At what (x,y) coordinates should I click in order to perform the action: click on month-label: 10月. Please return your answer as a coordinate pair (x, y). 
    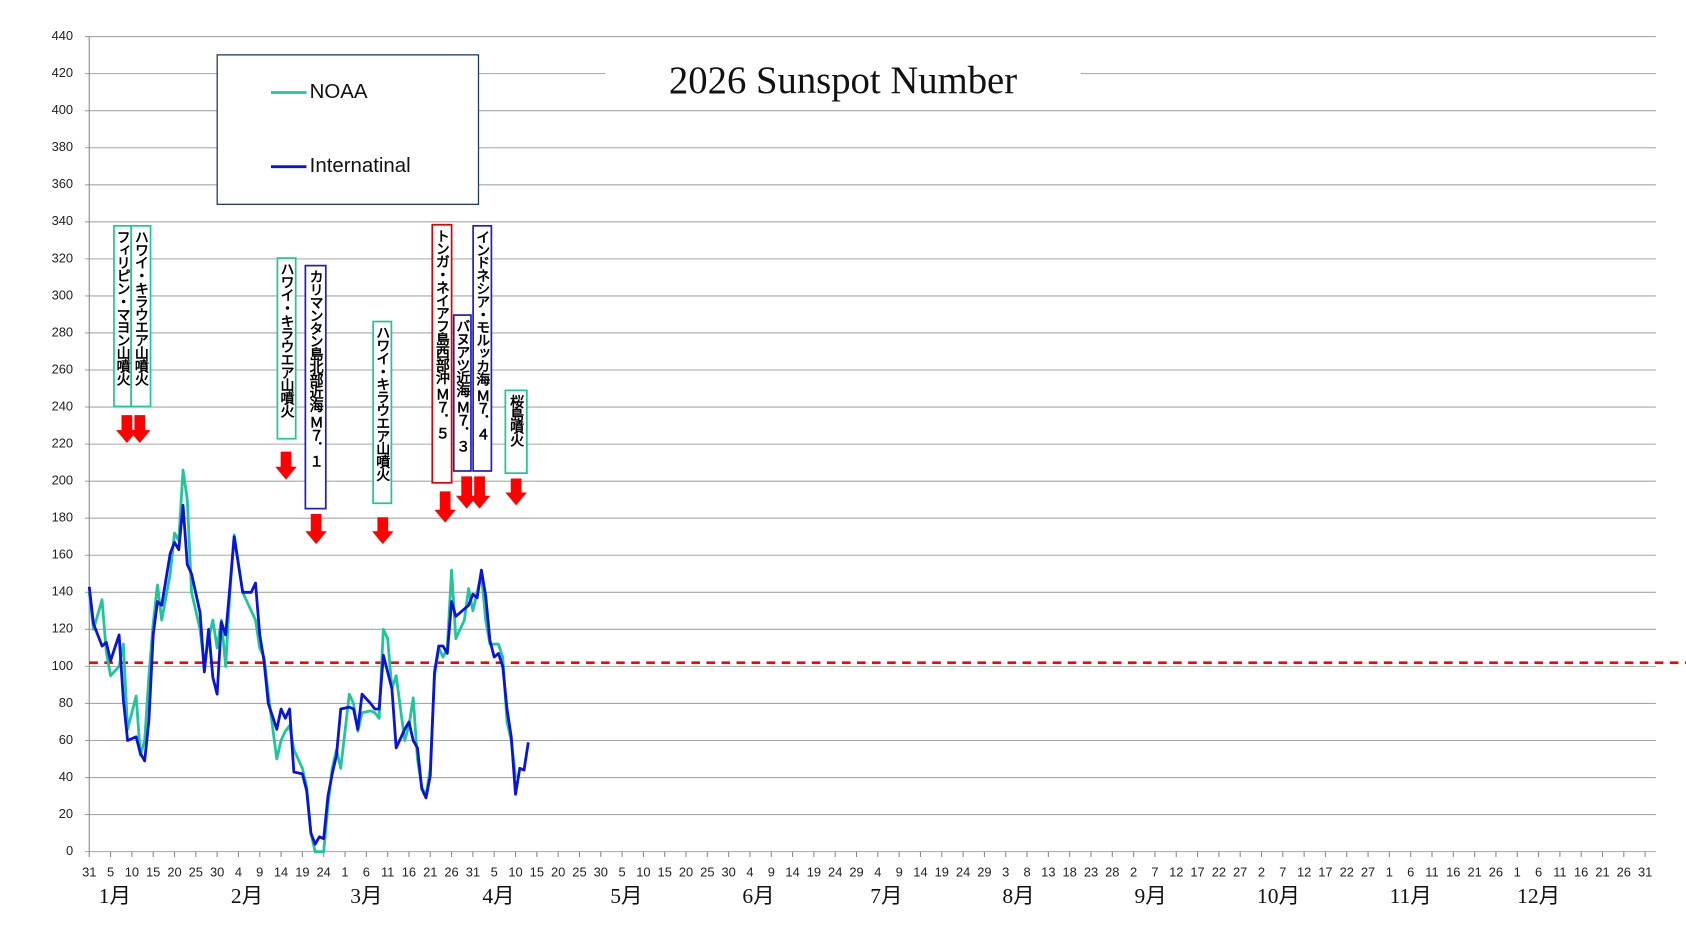
    Looking at the image, I should click on (1278, 896).